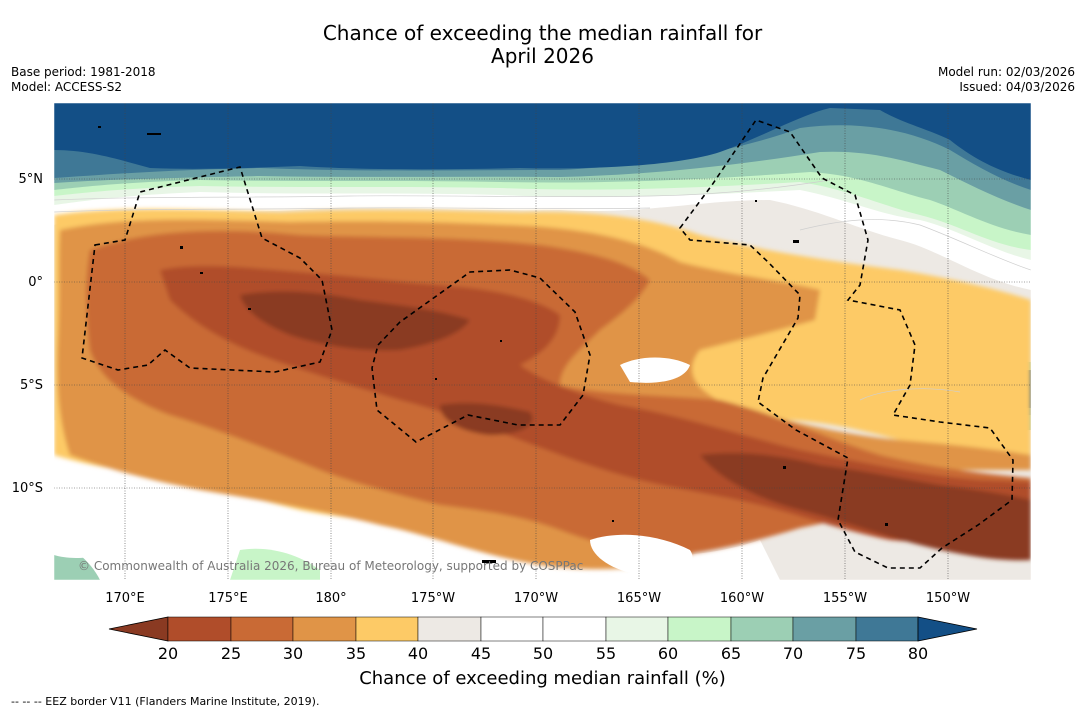 This screenshot has width=1085, height=713. I want to click on s-green-patch, so click(275, 564).